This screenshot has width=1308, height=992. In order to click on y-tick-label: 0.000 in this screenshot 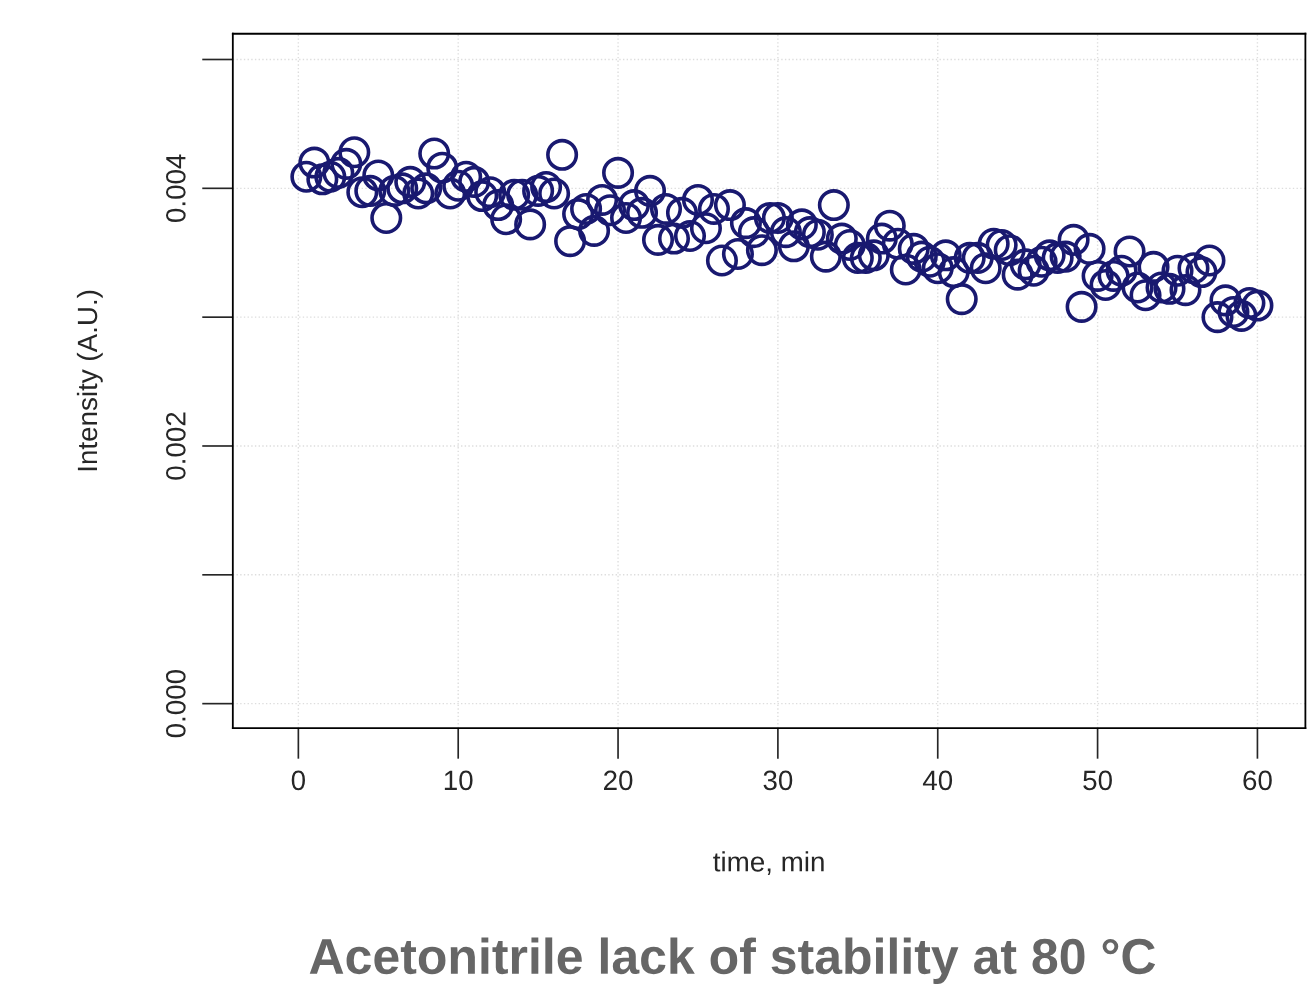, I will do `click(176, 703)`.